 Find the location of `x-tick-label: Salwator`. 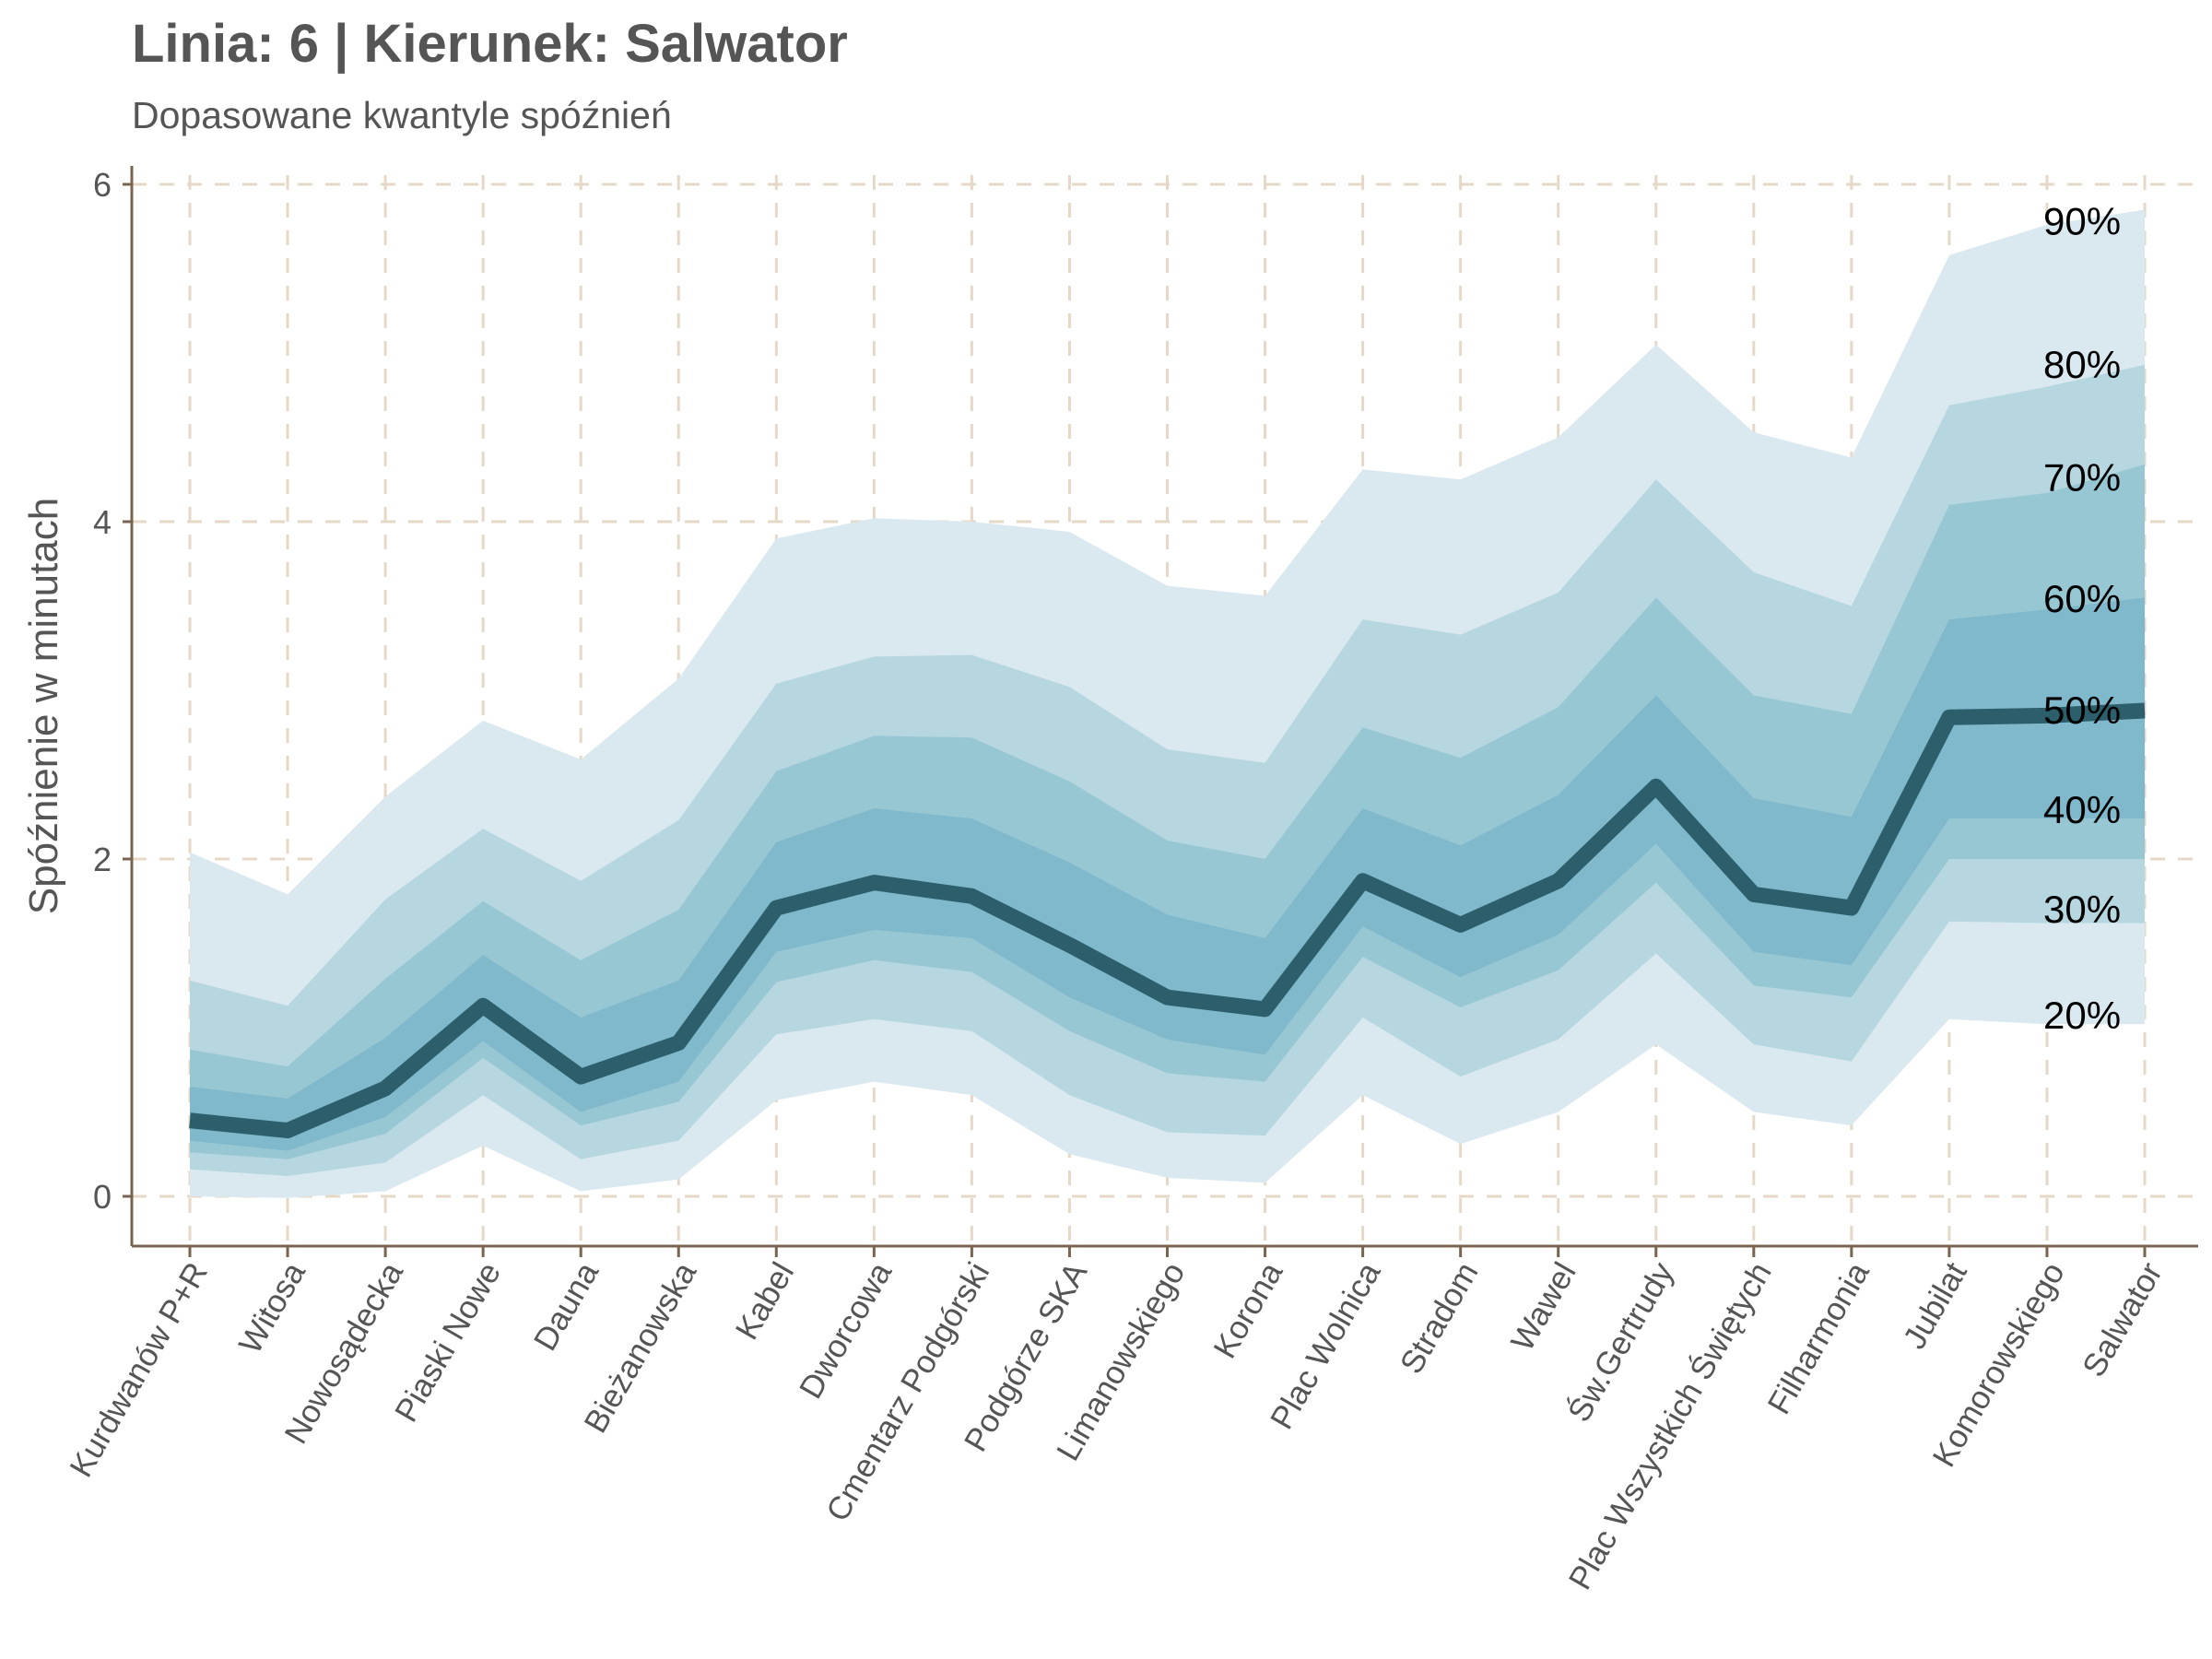

x-tick-label: Salwator is located at coordinates (2123, 1319).